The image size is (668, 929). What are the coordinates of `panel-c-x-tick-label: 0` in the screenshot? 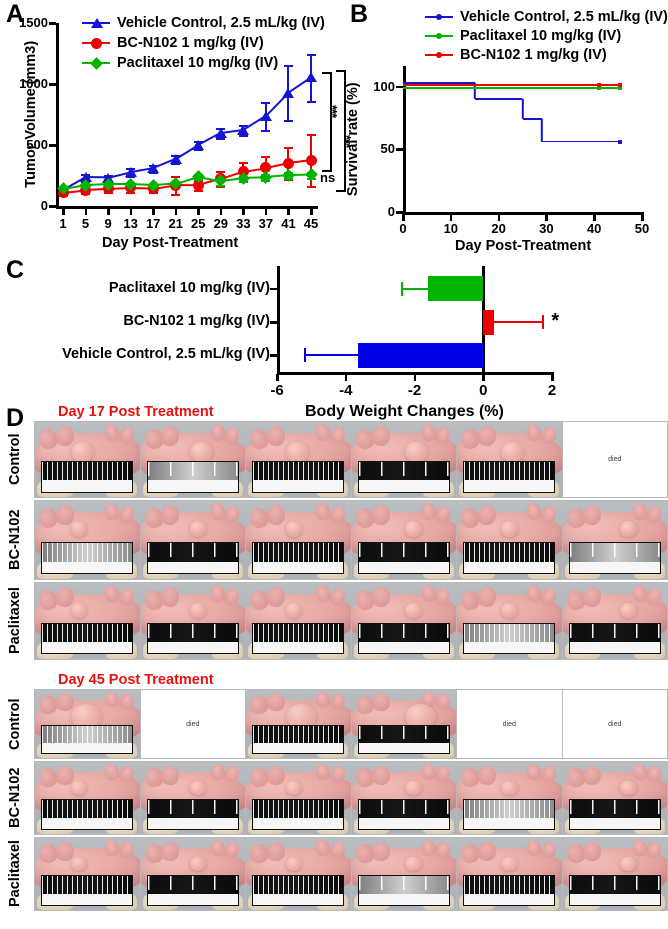 It's located at (483, 390).